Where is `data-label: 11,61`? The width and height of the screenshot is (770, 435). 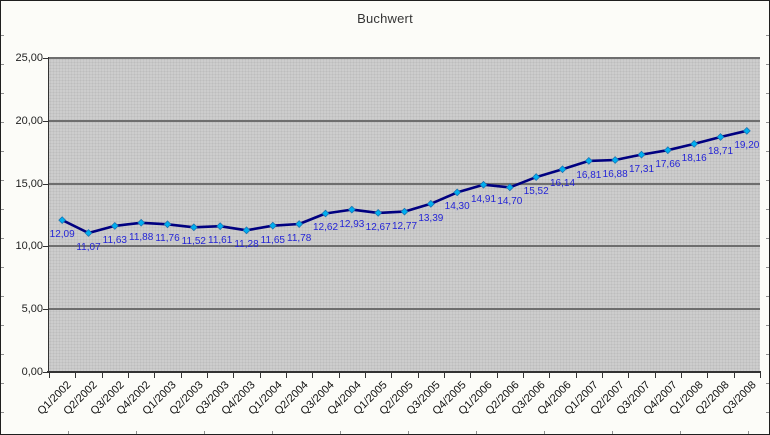 data-label: 11,61 is located at coordinates (220, 241).